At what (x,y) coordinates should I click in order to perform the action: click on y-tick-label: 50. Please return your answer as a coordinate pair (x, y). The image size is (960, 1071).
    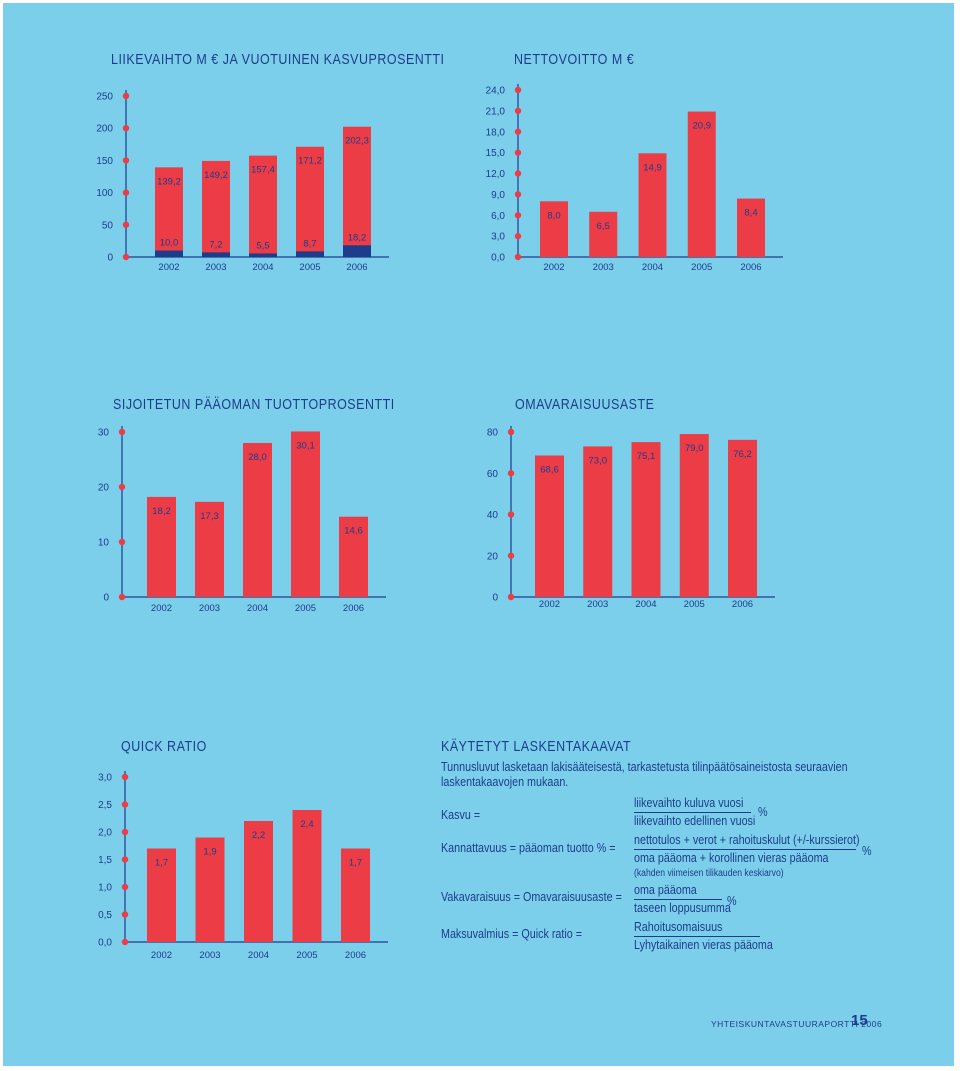
    Looking at the image, I should click on (108, 225).